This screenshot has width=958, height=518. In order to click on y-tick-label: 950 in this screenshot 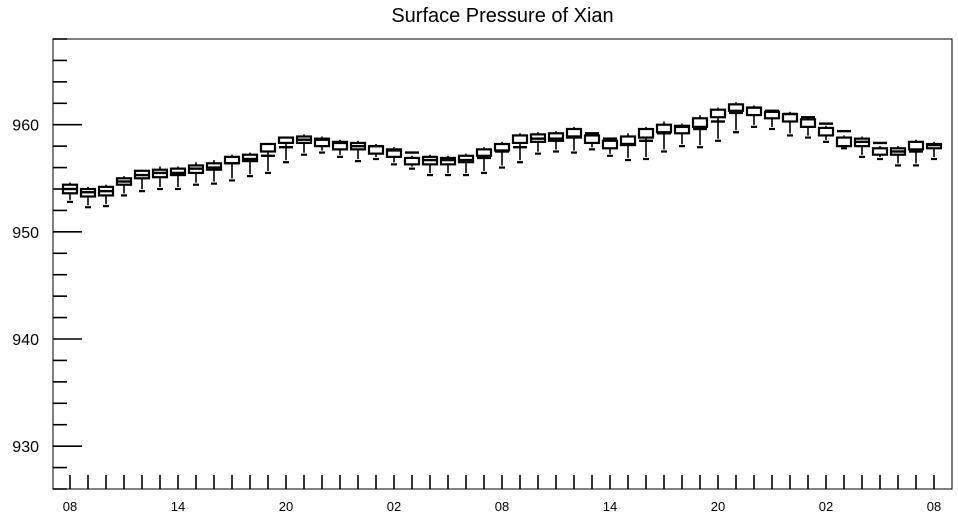, I will do `click(25, 233)`.